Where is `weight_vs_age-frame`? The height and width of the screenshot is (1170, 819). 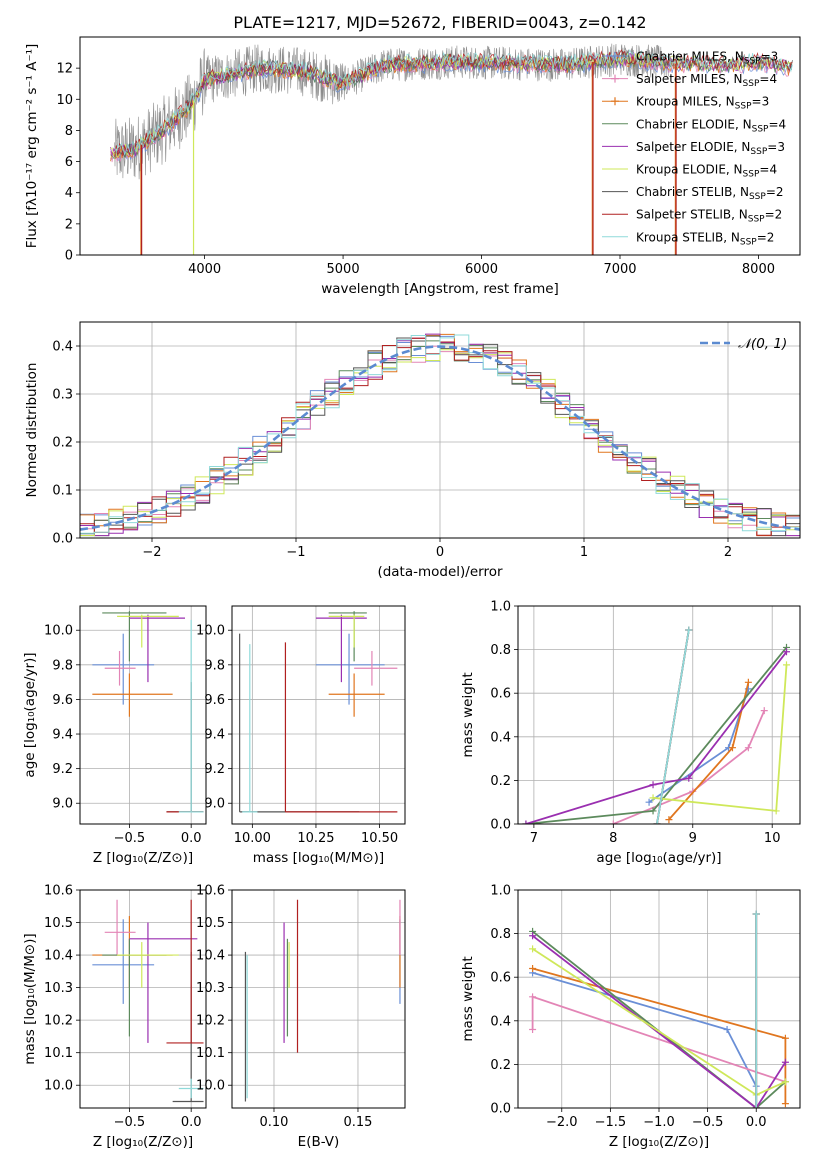
weight_vs_age-frame is located at coordinates (659, 715).